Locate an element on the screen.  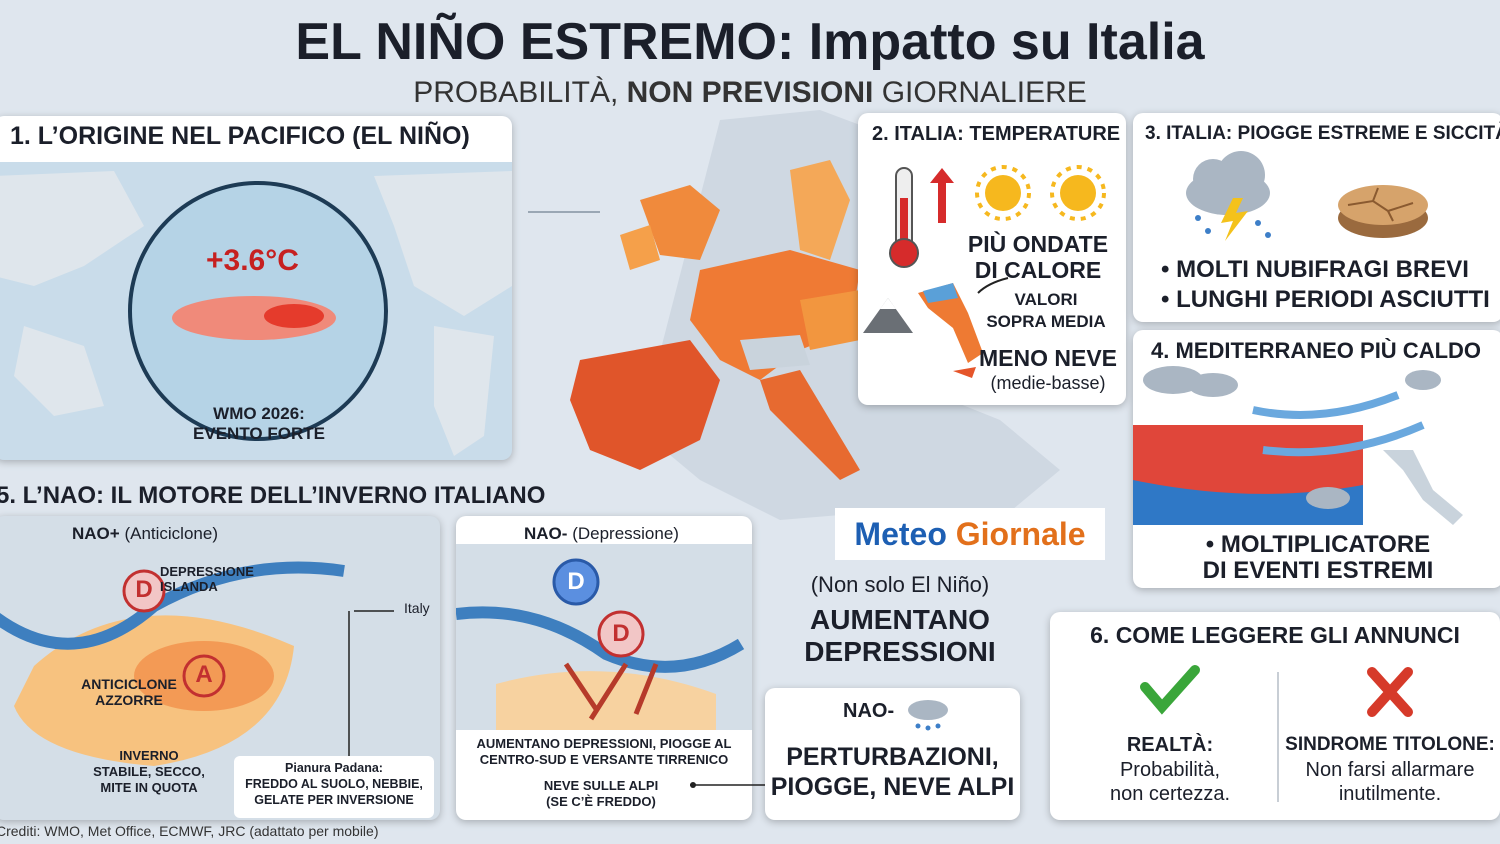
italy-label: Italy is located at coordinates (417, 608).